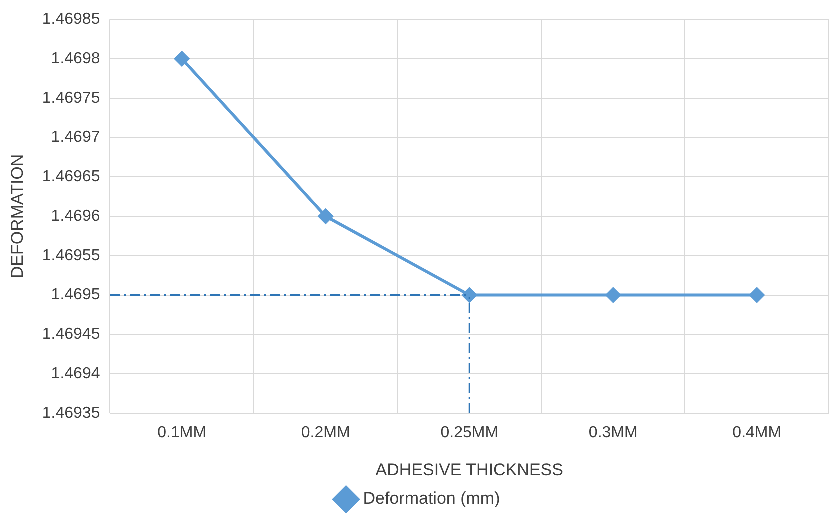 This screenshot has width=838, height=518. What do you see at coordinates (17, 216) in the screenshot?
I see `y-axis-title: DEFORMATION` at bounding box center [17, 216].